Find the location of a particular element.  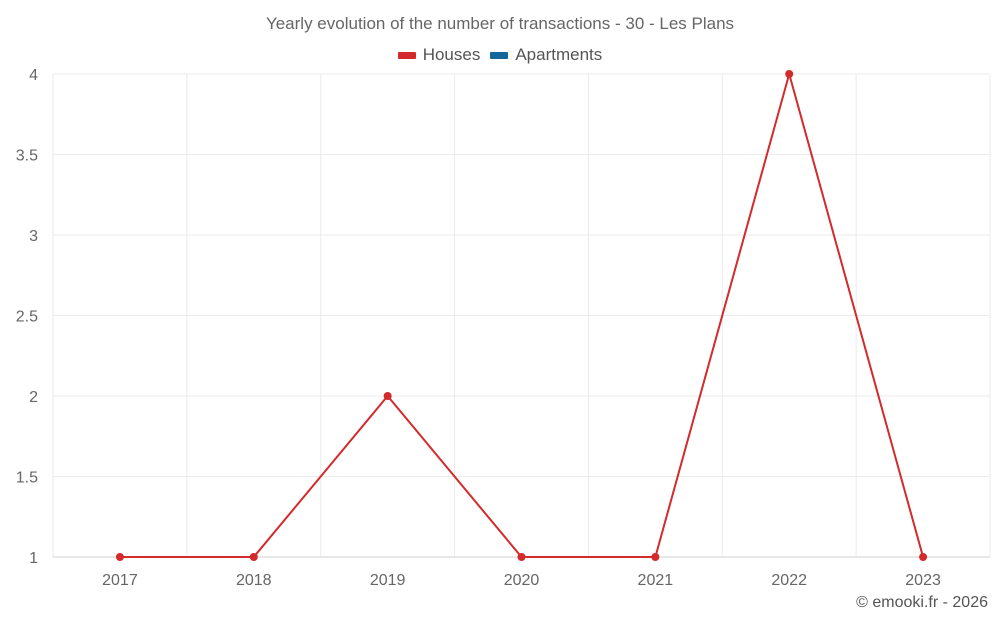

x-tick-label: 2020 is located at coordinates (522, 580).